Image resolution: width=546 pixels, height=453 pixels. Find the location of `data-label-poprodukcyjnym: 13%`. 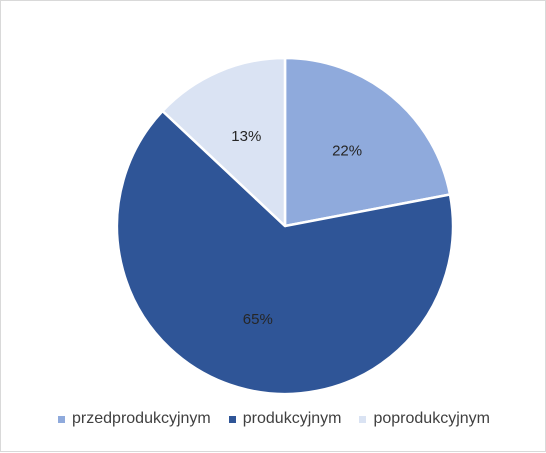

data-label-poprodukcyjnym: 13% is located at coordinates (246, 136).